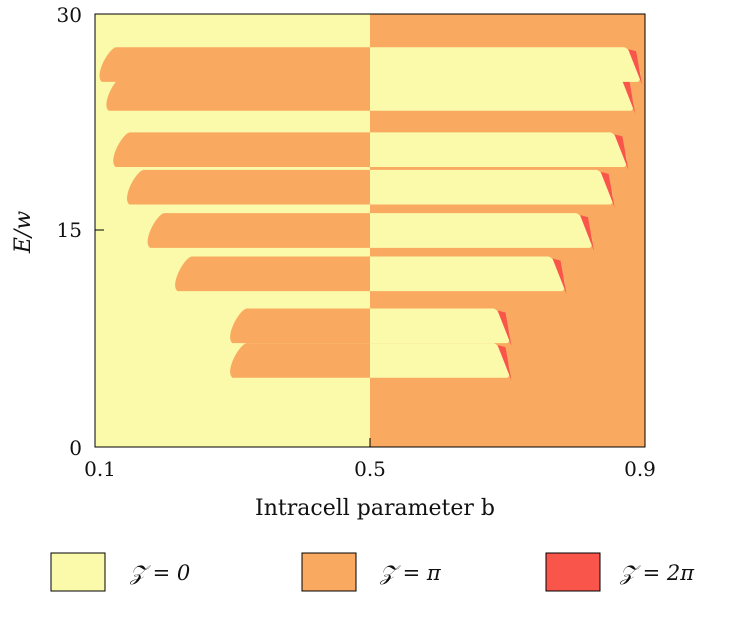 Image resolution: width=731 pixels, height=626 pixels. What do you see at coordinates (640, 469) in the screenshot?
I see `x-tick-label-2: 0.9` at bounding box center [640, 469].